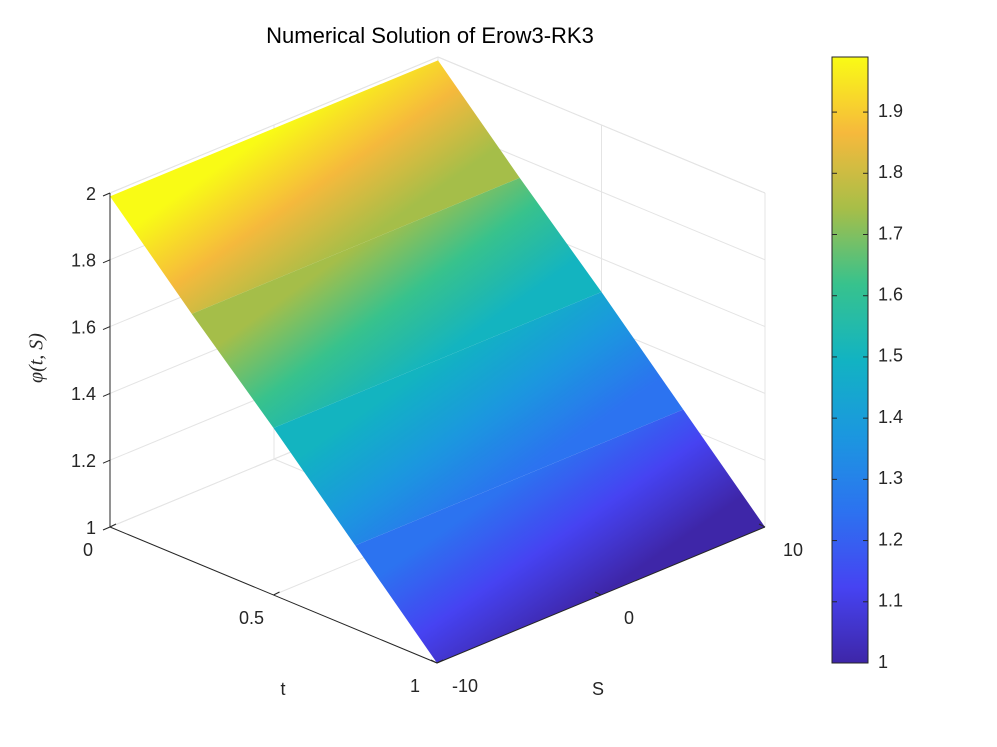 The width and height of the screenshot is (997, 747). I want to click on z-tick-label: 2, so click(91, 194).